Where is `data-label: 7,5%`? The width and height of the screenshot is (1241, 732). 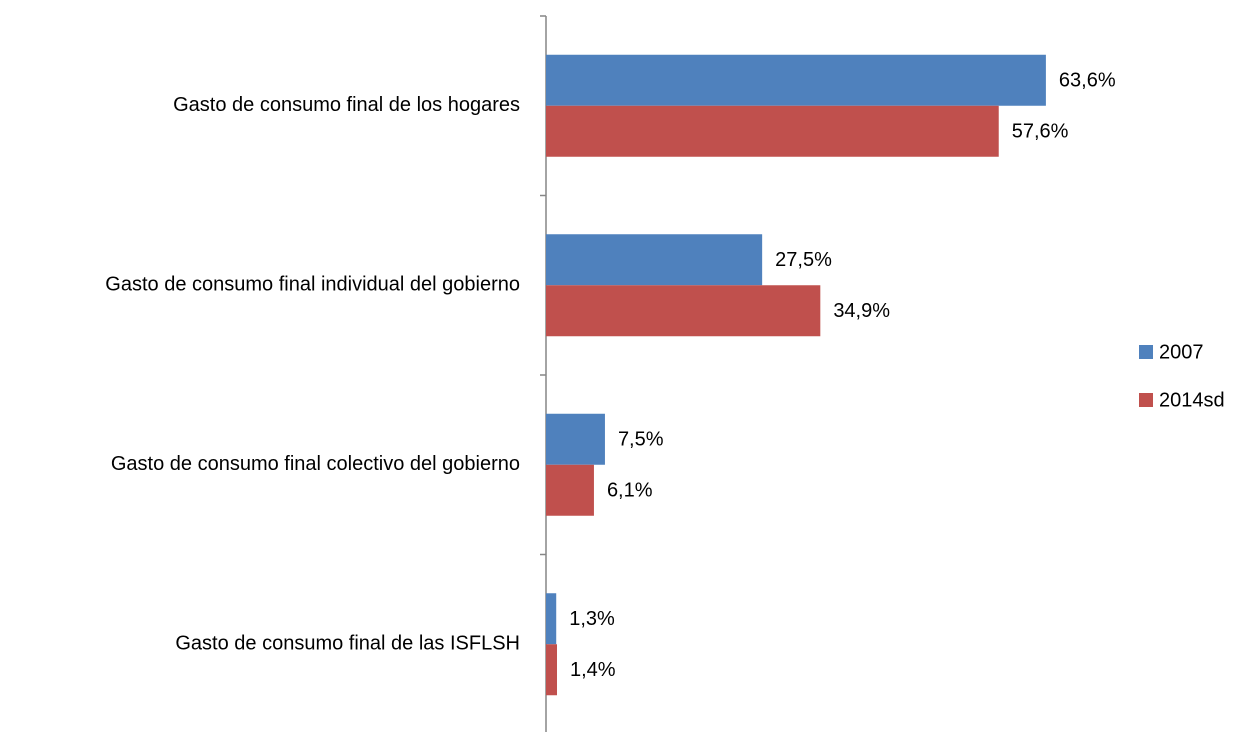 data-label: 7,5% is located at coordinates (641, 440).